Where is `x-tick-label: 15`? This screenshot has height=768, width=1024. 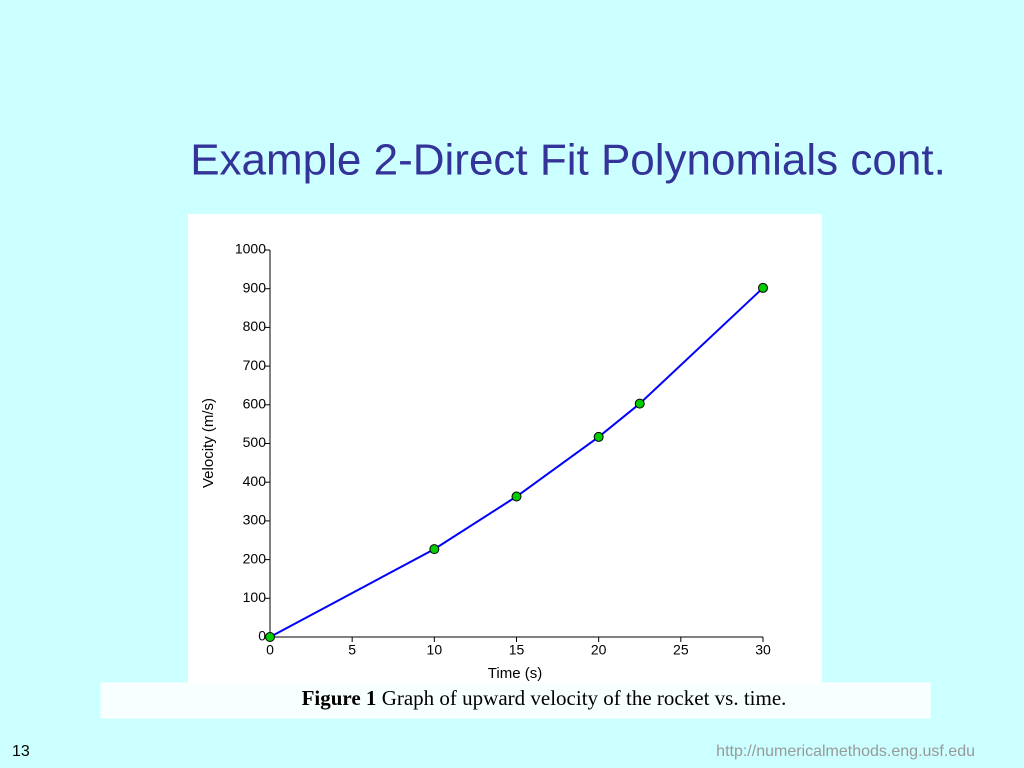 x-tick-label: 15 is located at coordinates (517, 650).